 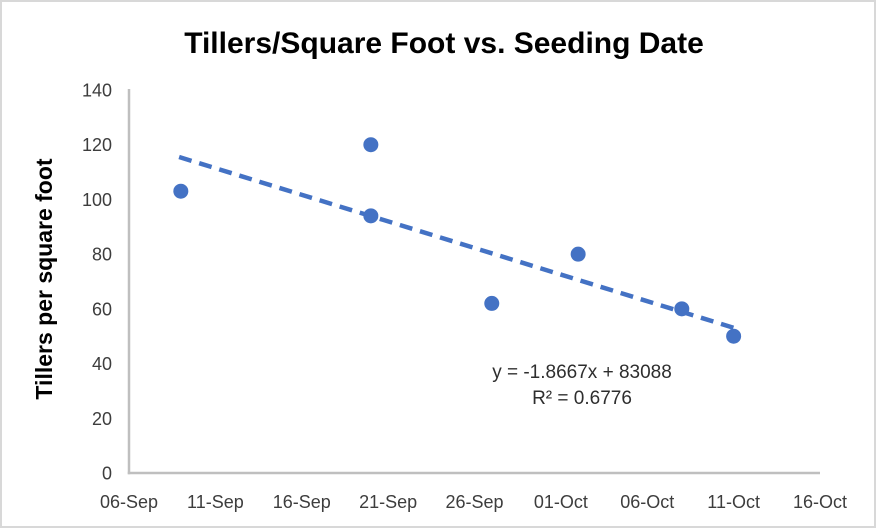 I want to click on trendline-equation: y = -1.8667x + 83088, so click(x=582, y=372).